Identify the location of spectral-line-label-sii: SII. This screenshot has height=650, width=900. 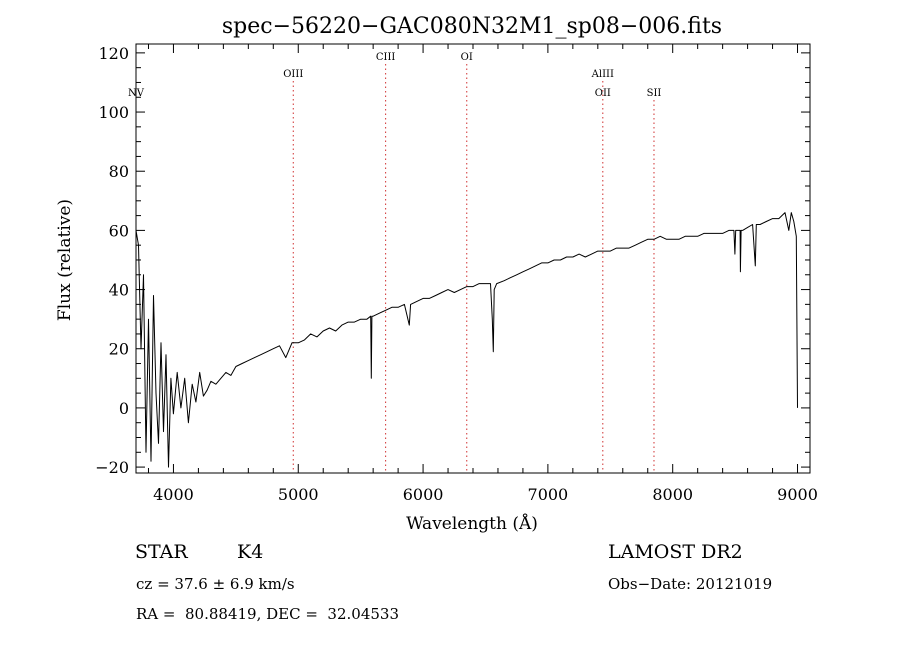
(654, 93).